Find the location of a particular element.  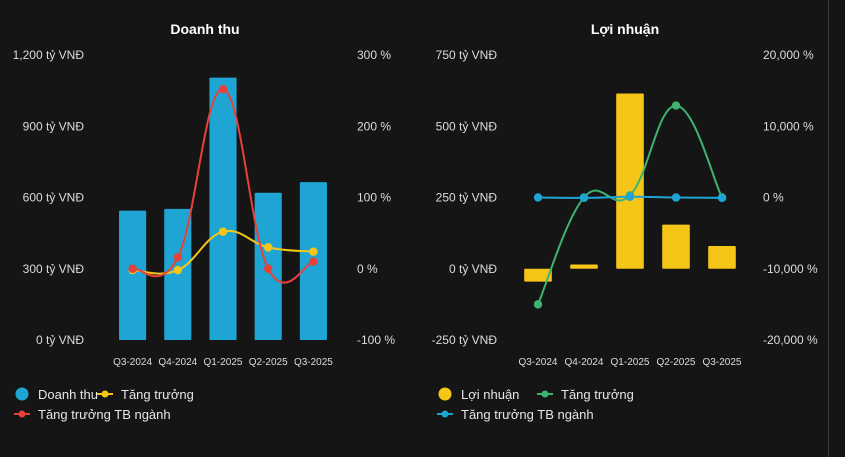

y-right-tick-label: 10,000 % is located at coordinates (788, 126).